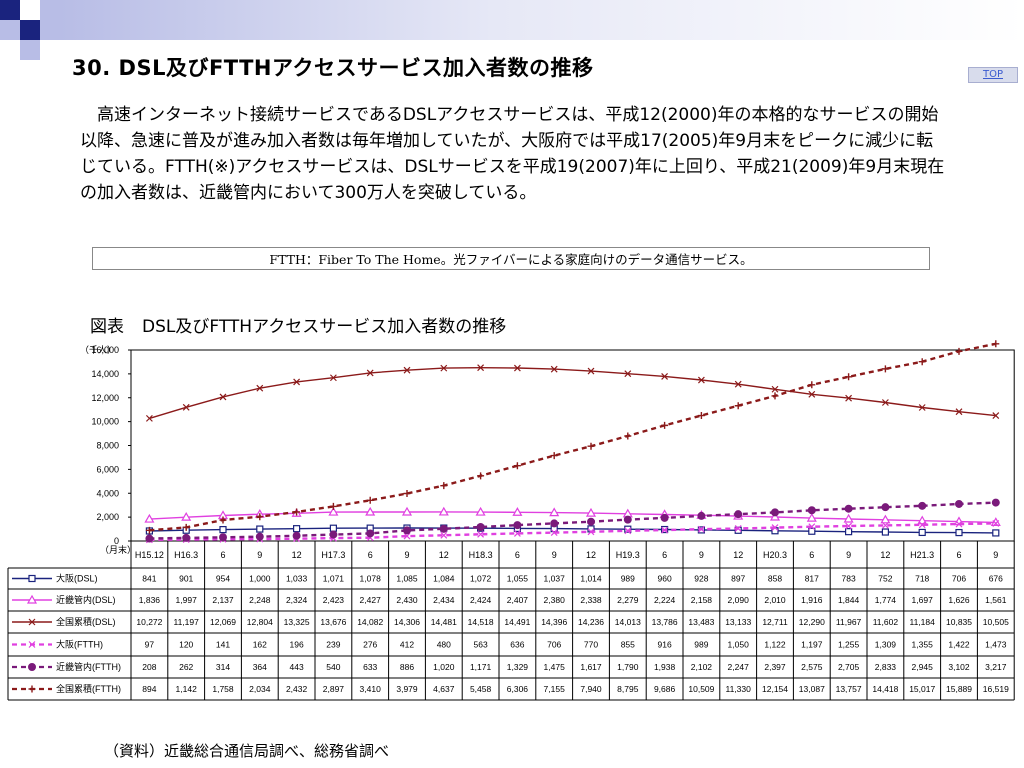  What do you see at coordinates (107, 469) in the screenshot?
I see `y-tick-label: 6,000` at bounding box center [107, 469].